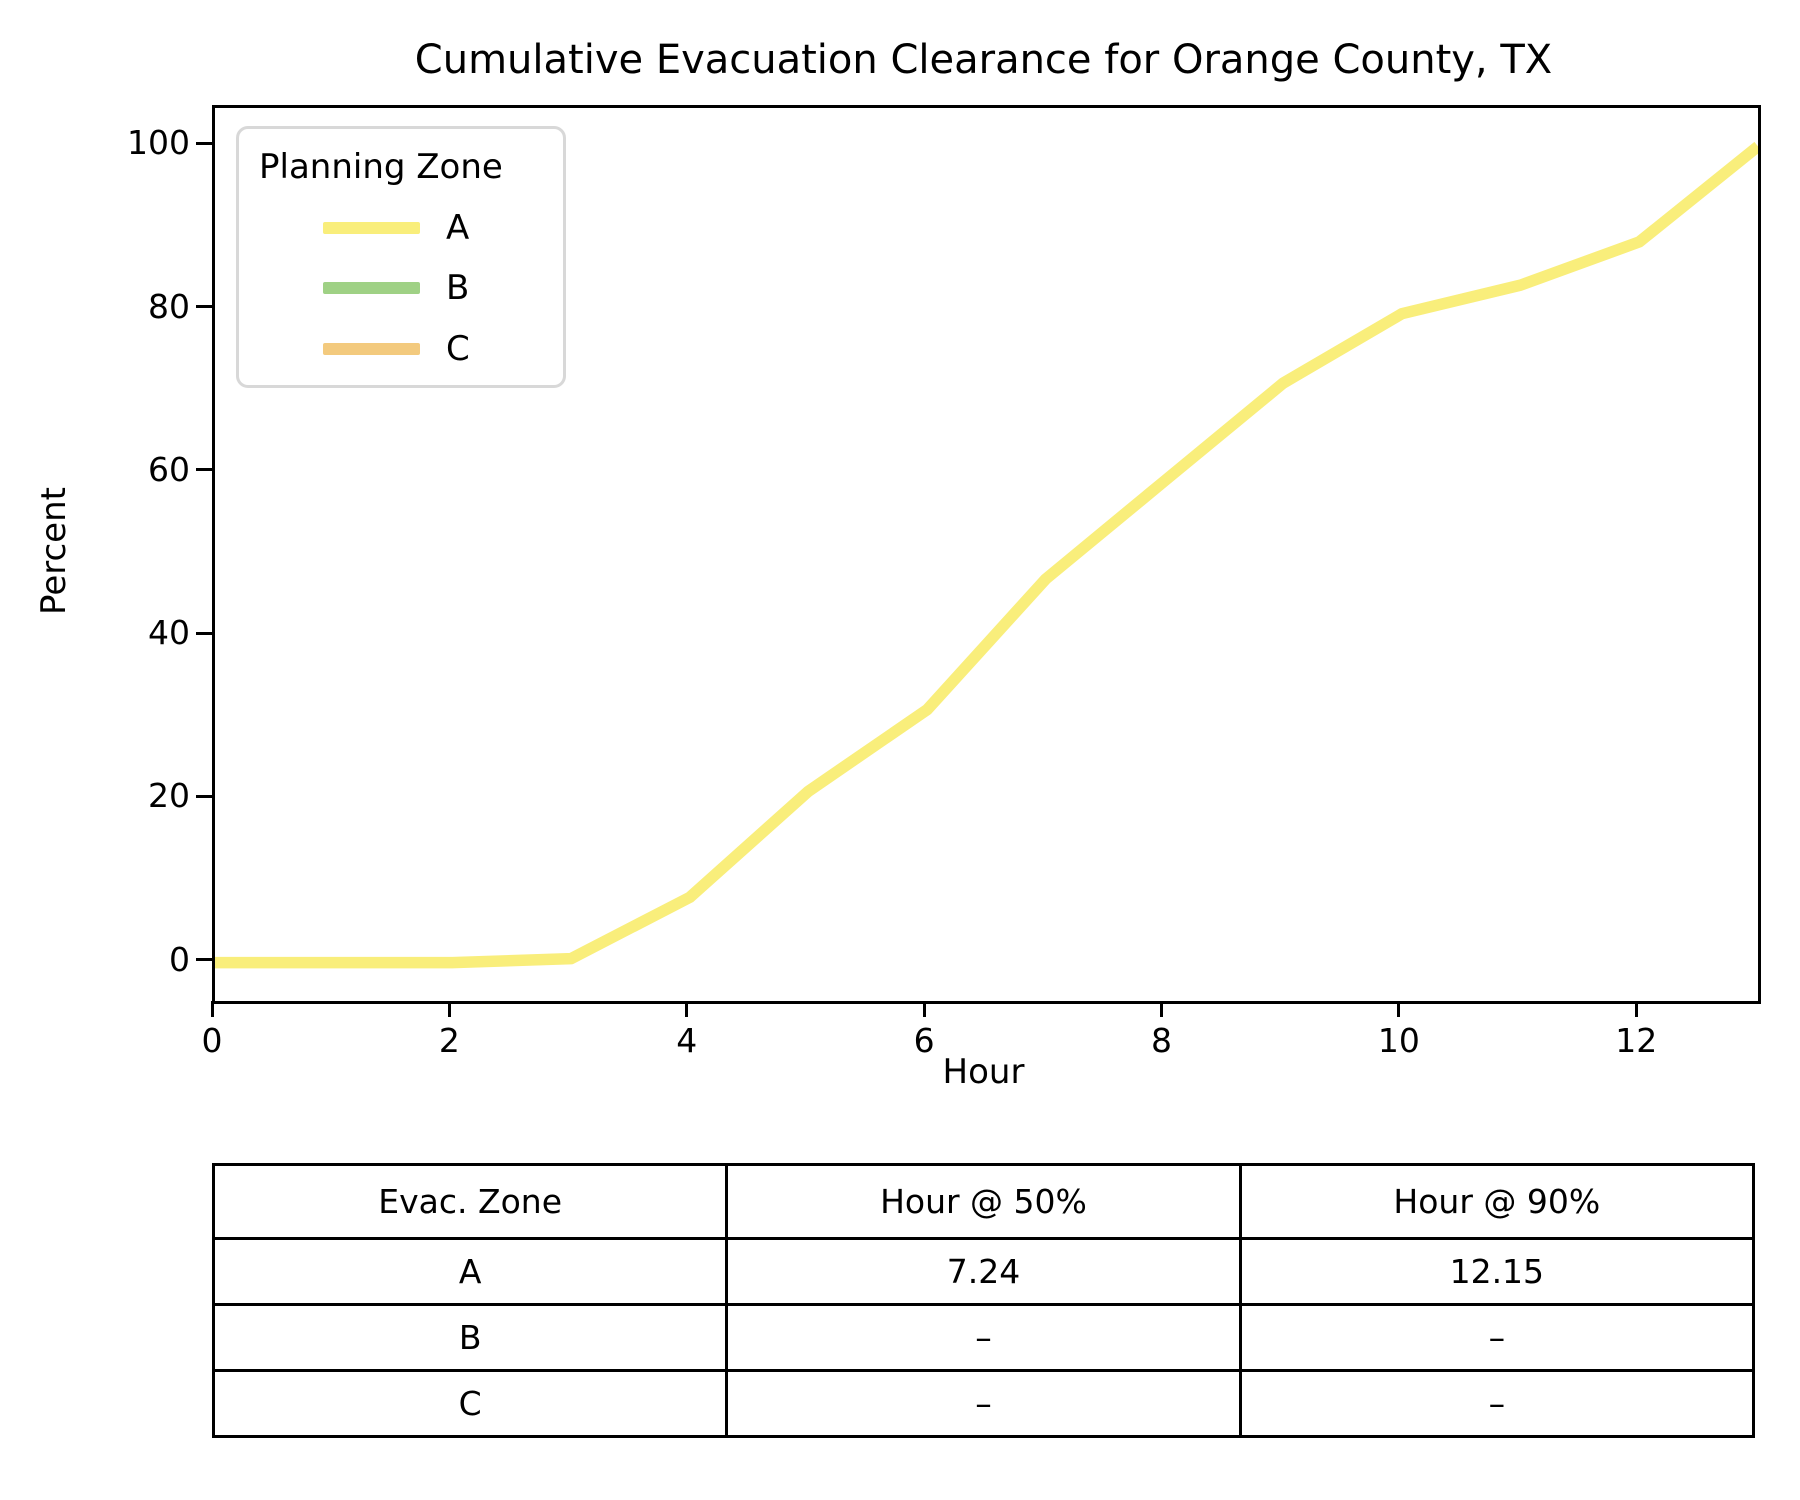 The height and width of the screenshot is (1500, 1800). Describe the element at coordinates (169, 306) in the screenshot. I see `y-tick-label: 80` at that location.